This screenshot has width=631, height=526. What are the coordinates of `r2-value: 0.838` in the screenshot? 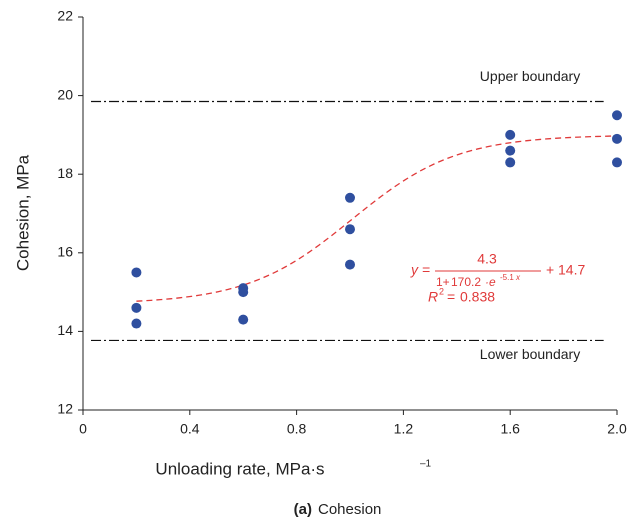 It's located at (477, 297).